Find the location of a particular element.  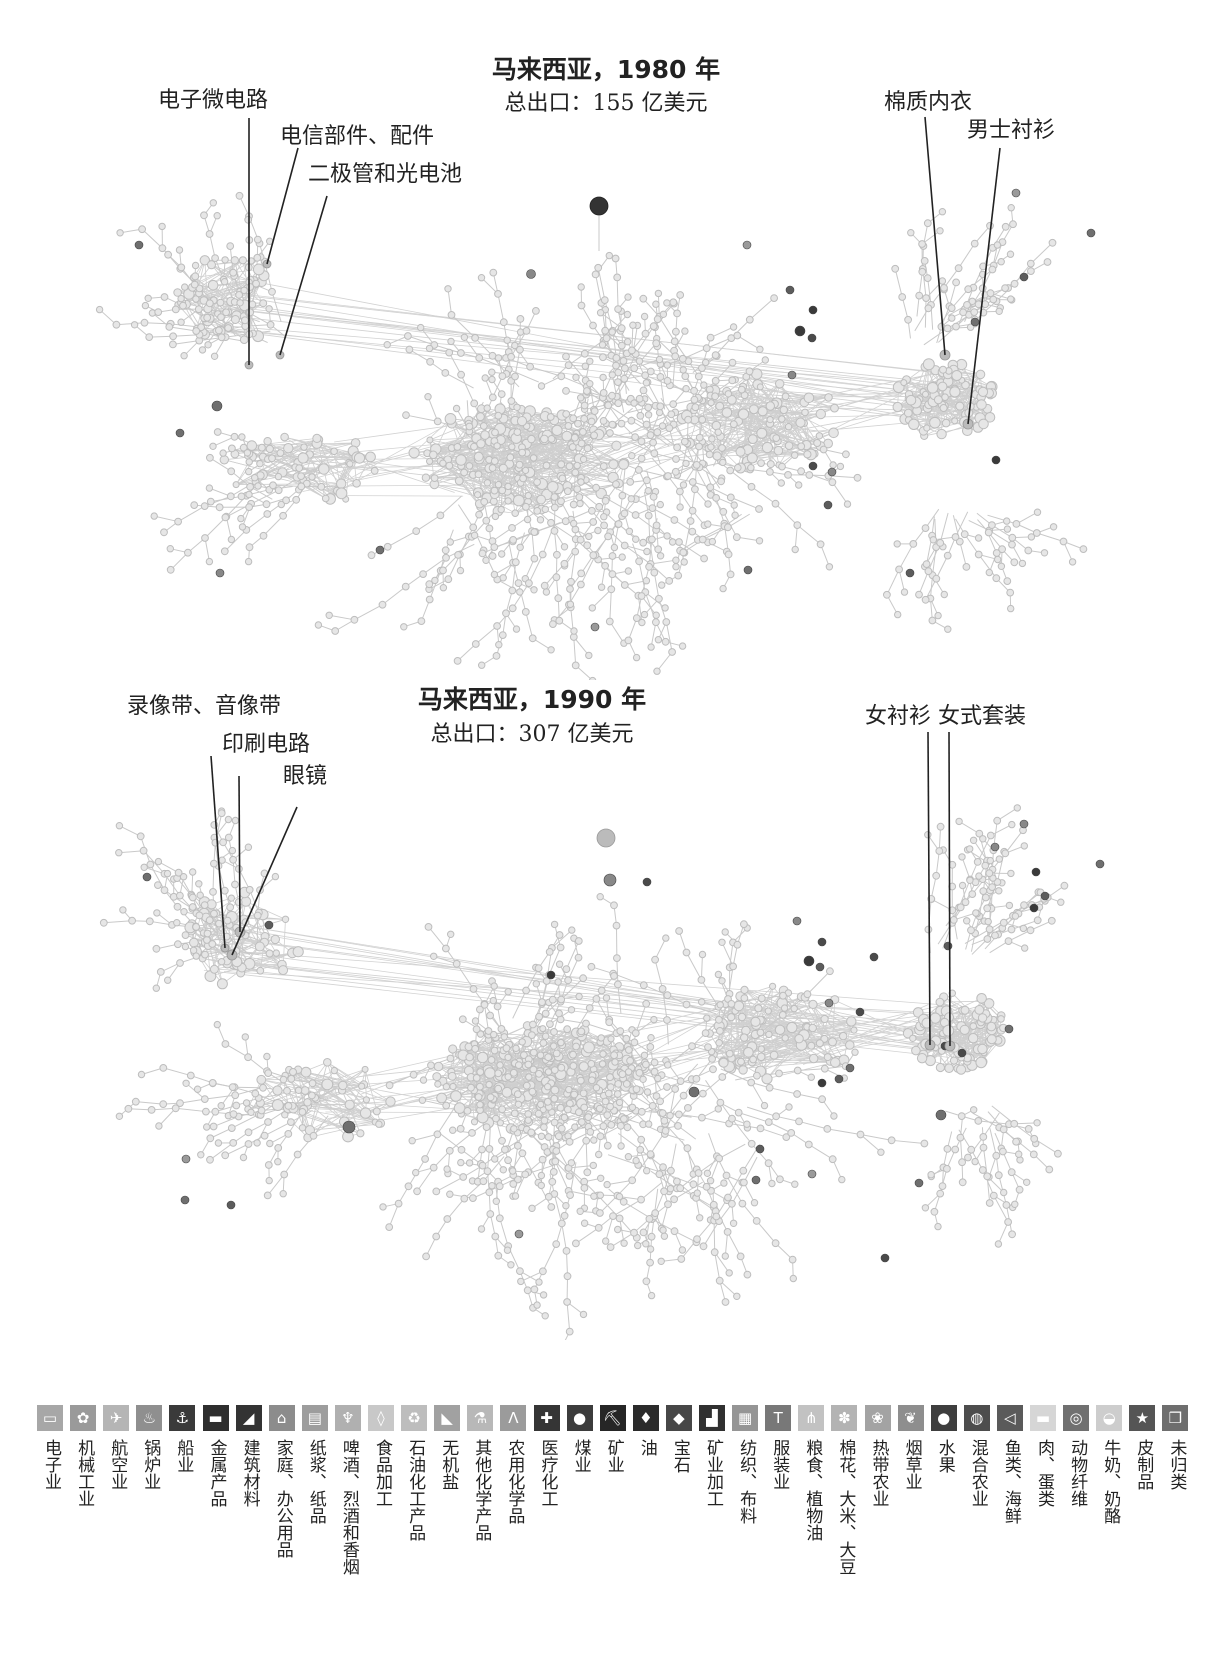

medical-cross-icon: ✚ is located at coordinates (546, 1418).